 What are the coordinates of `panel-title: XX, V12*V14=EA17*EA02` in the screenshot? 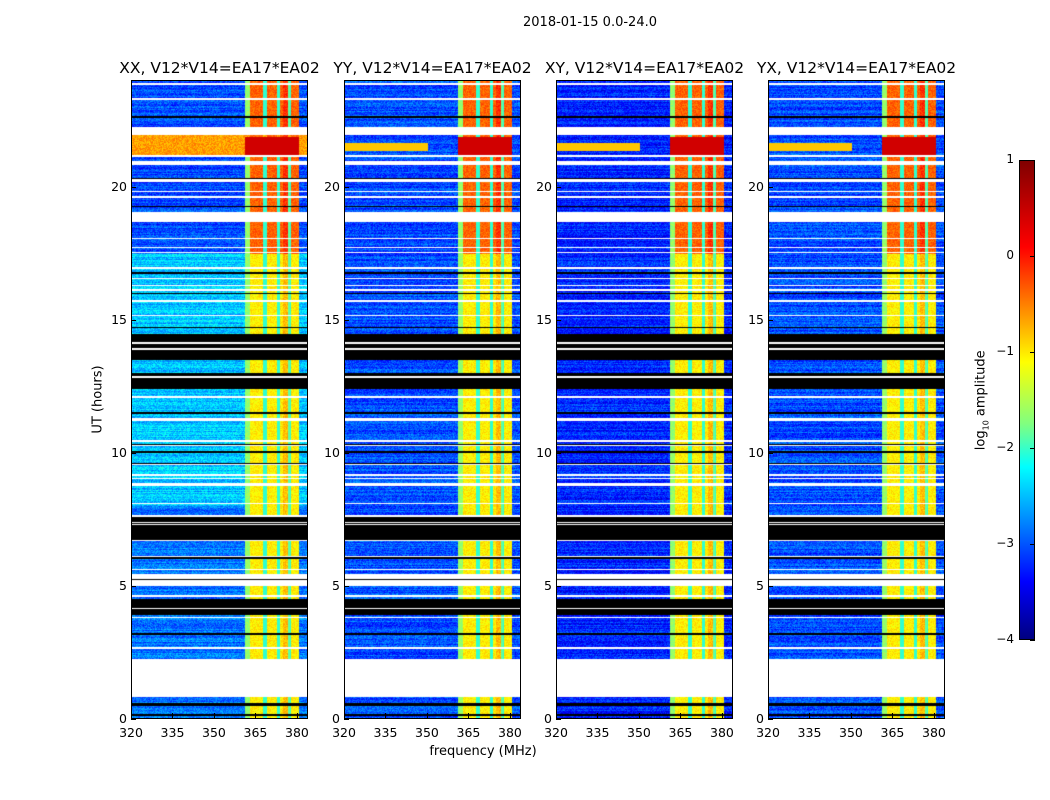 It's located at (219, 68).